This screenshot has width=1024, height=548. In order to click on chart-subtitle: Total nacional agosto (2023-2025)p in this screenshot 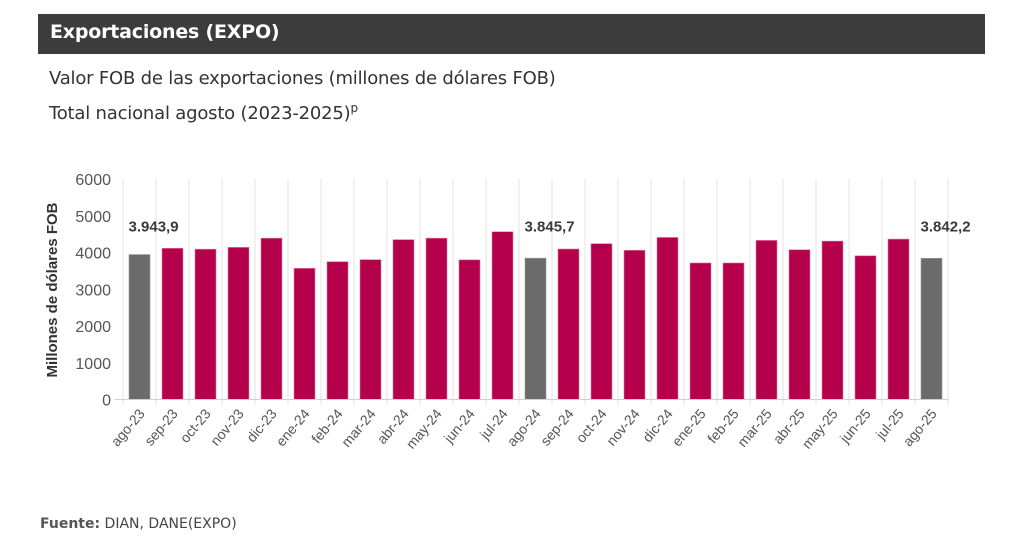, I will do `click(203, 112)`.